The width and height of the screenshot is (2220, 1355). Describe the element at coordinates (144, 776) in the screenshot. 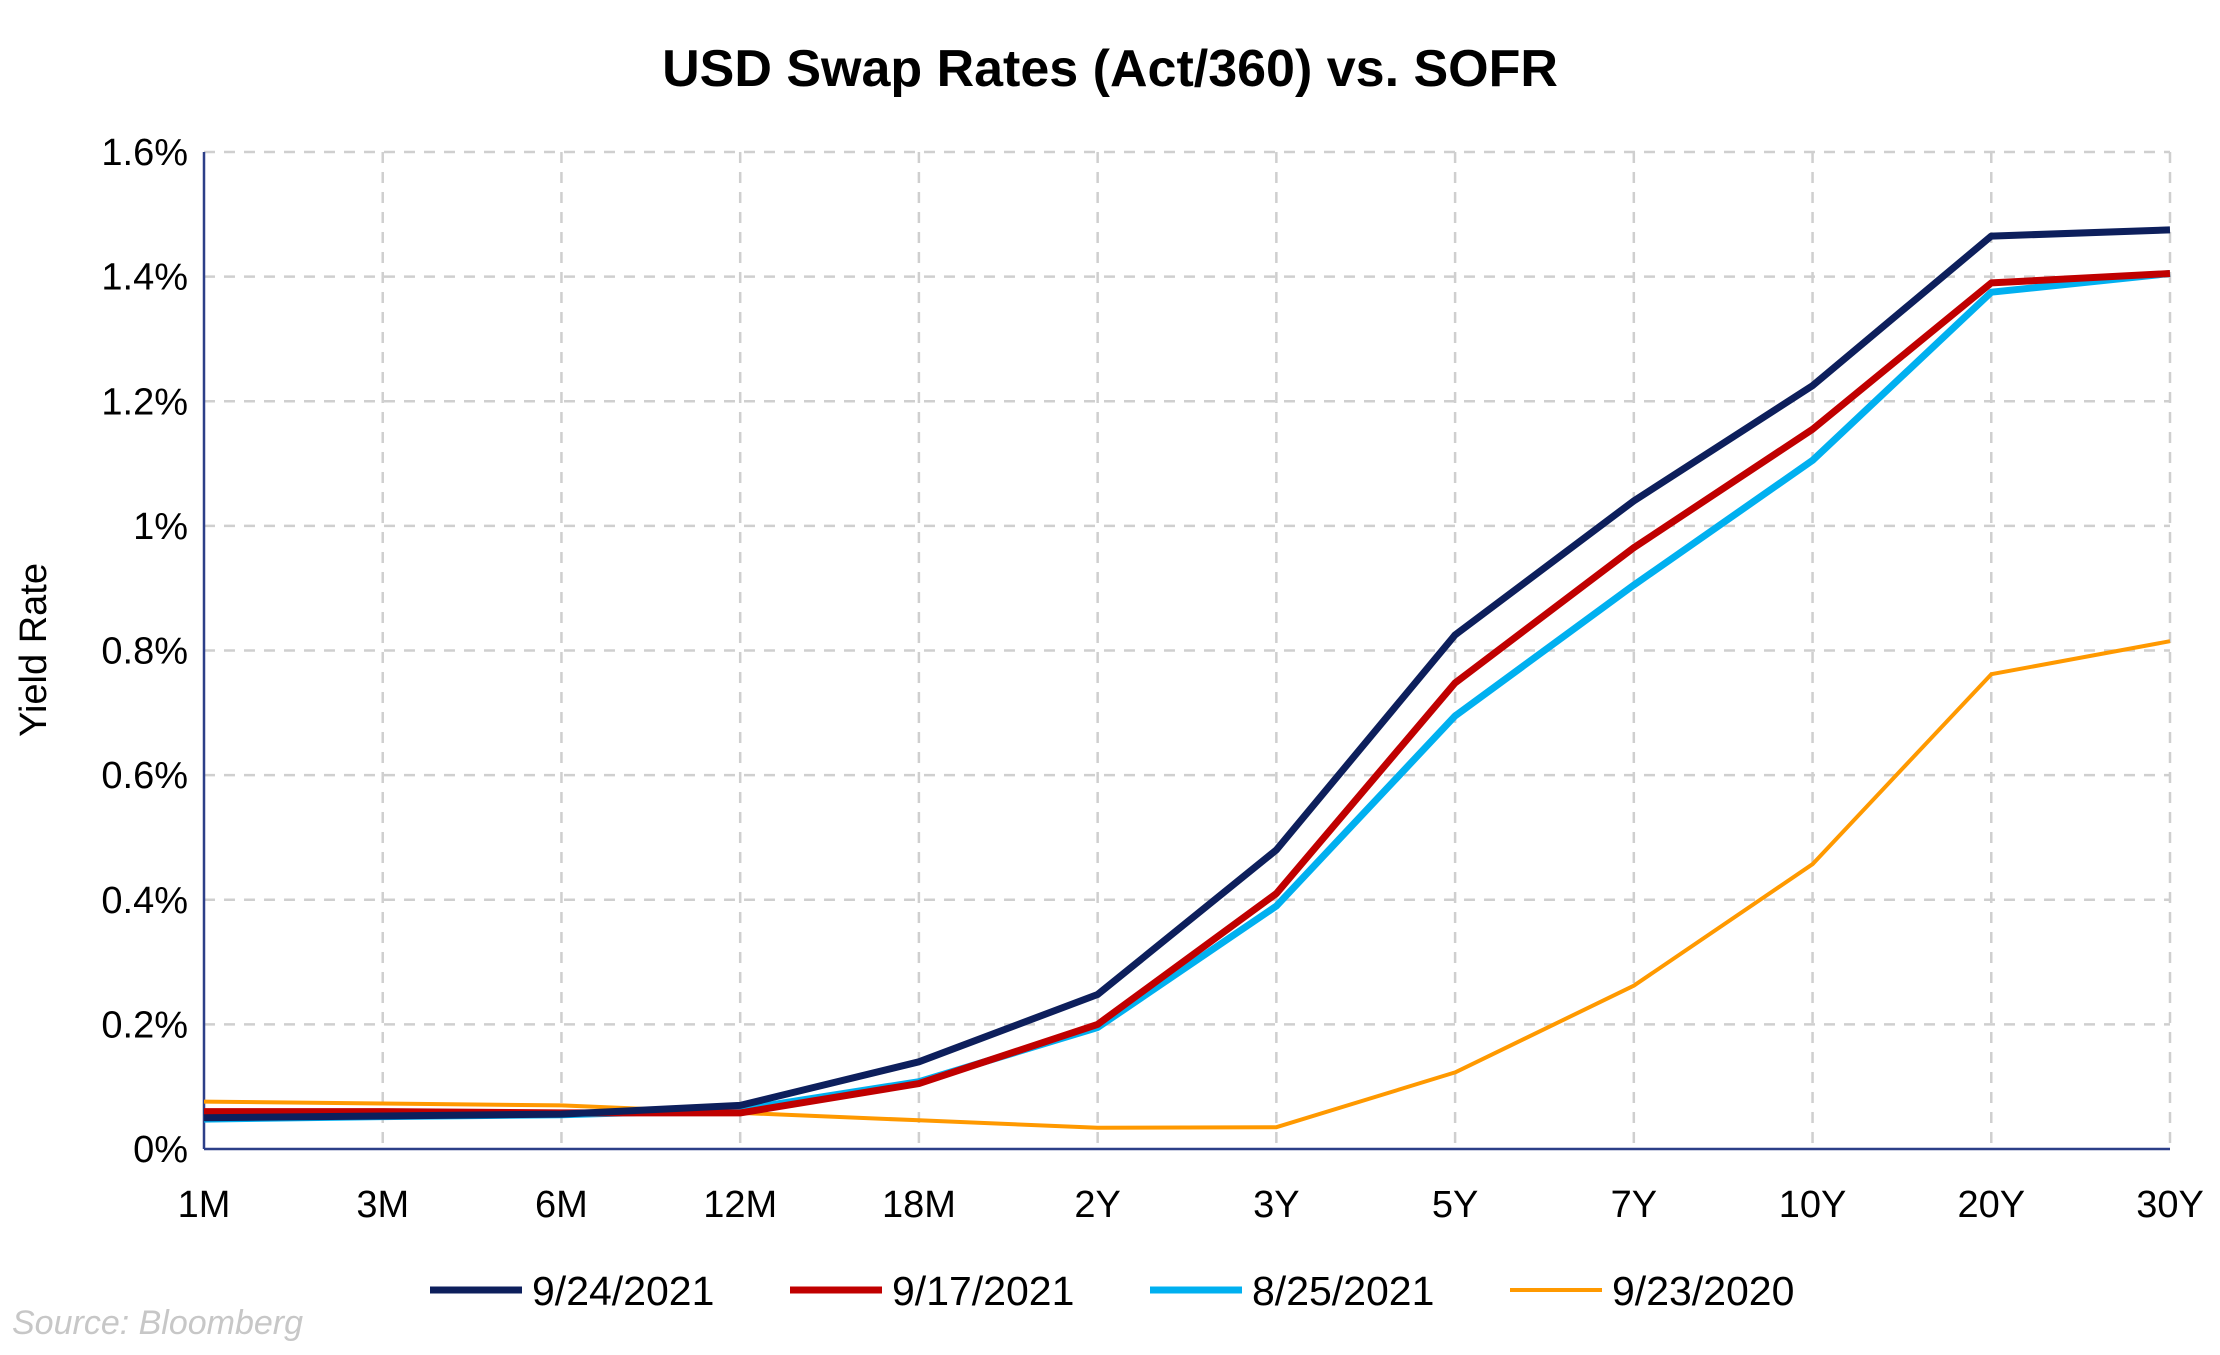

I see `y-tick-label: 0.6%` at that location.